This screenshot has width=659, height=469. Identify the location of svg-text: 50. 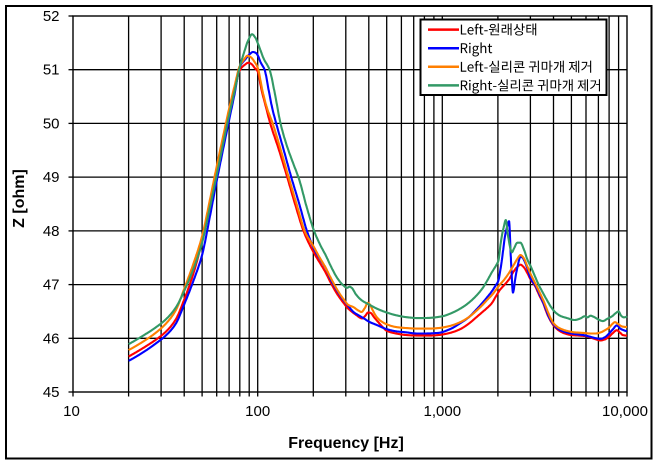
(51, 123).